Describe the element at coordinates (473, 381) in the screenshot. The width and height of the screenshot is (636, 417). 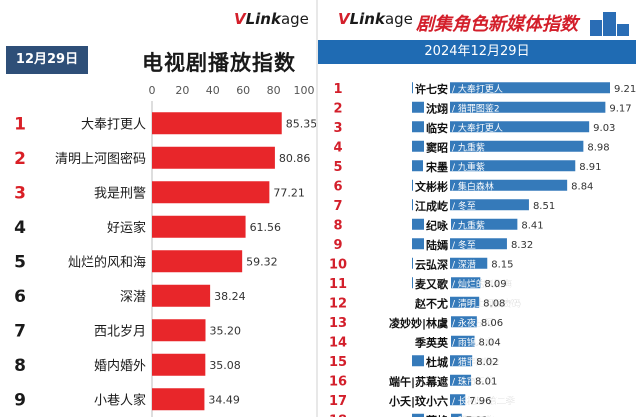
I see `drama-label: / 珠帘玉幕` at that location.